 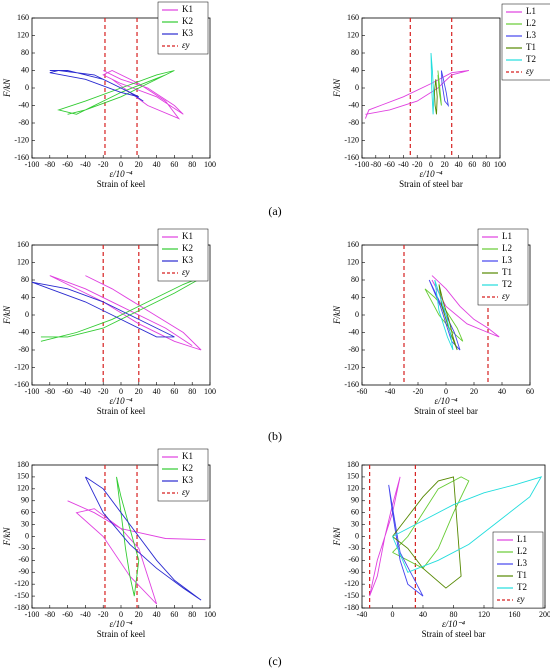 What do you see at coordinates (121, 184) in the screenshot?
I see `x-axis-subtitle: Strain of keel` at bounding box center [121, 184].